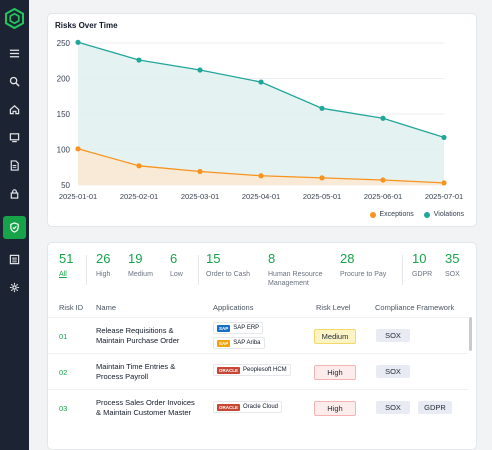 The width and height of the screenshot is (492, 450). Describe the element at coordinates (144, 412) in the screenshot. I see `risk-name-line: & Maintain Customer Master` at that location.